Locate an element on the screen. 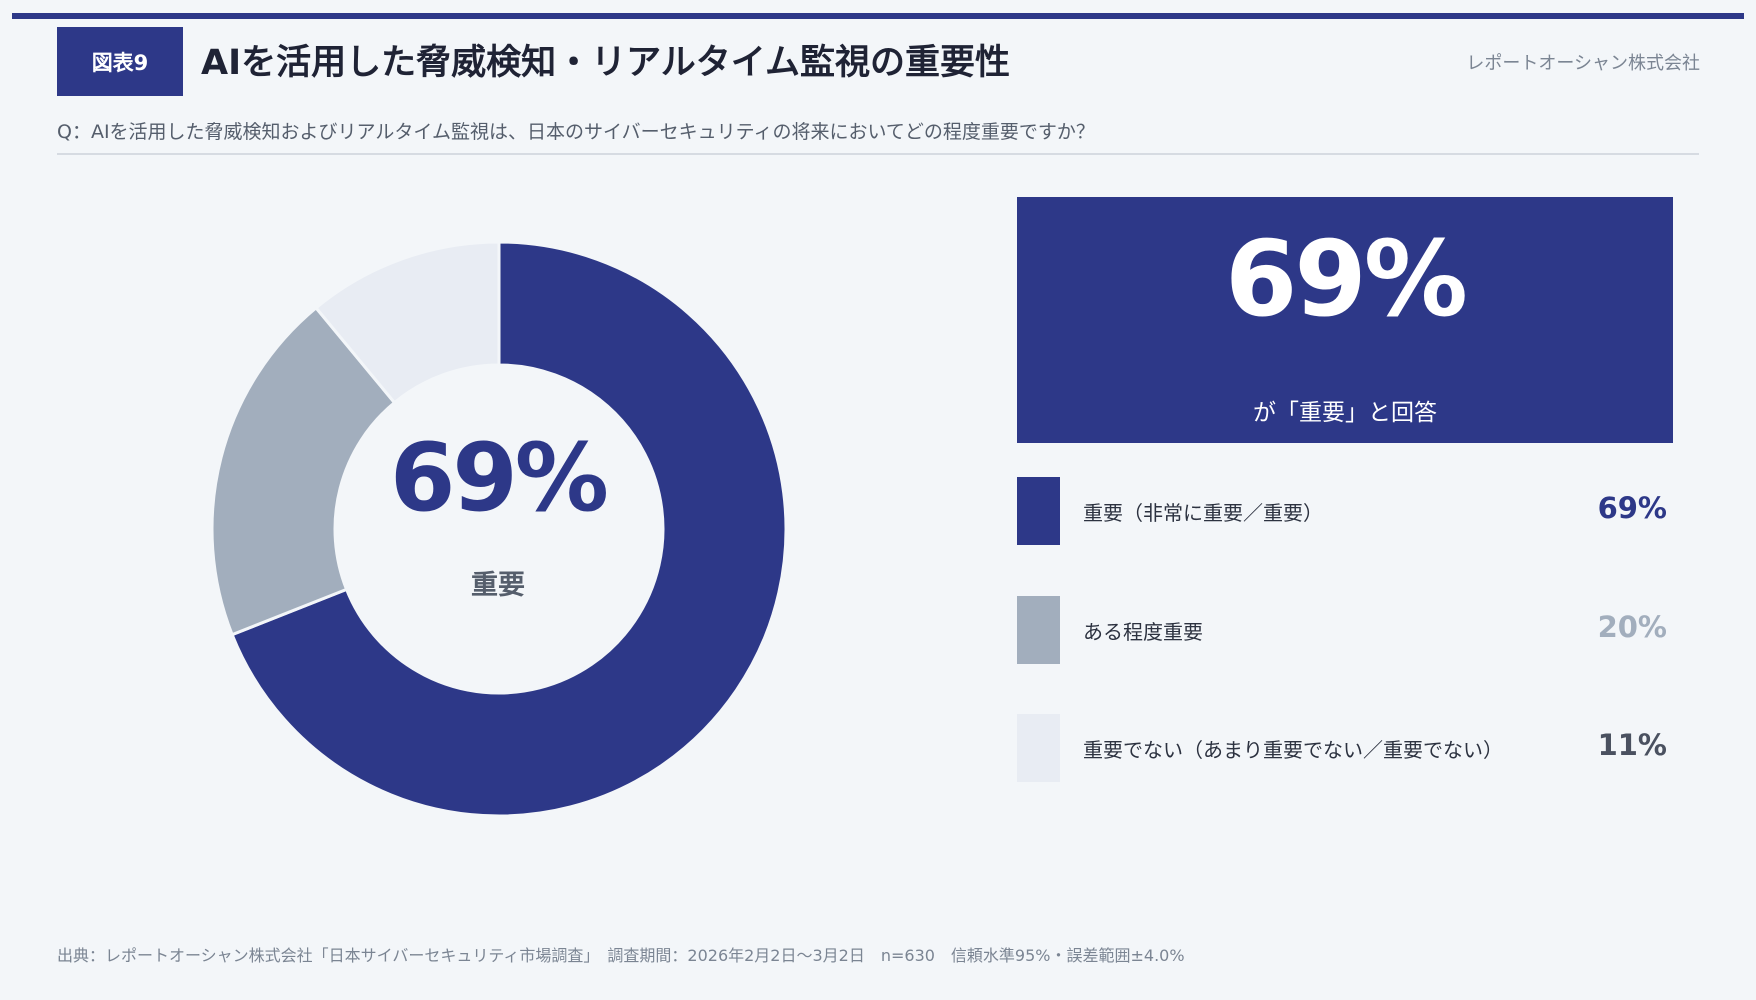  legend-item-somewhat-important: ある程度重要 20% is located at coordinates (1342, 630).